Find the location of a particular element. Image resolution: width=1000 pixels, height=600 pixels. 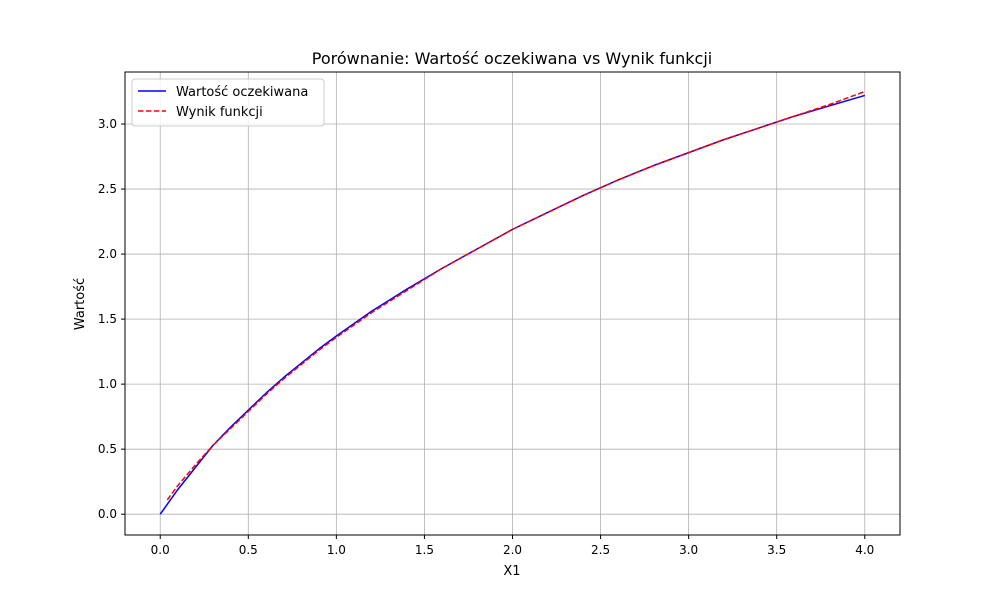

x-axis-ticks: 0.0 0.5 1.0 1.5 2.0 2.5 3.0 3.5 4.0 is located at coordinates (512, 546).